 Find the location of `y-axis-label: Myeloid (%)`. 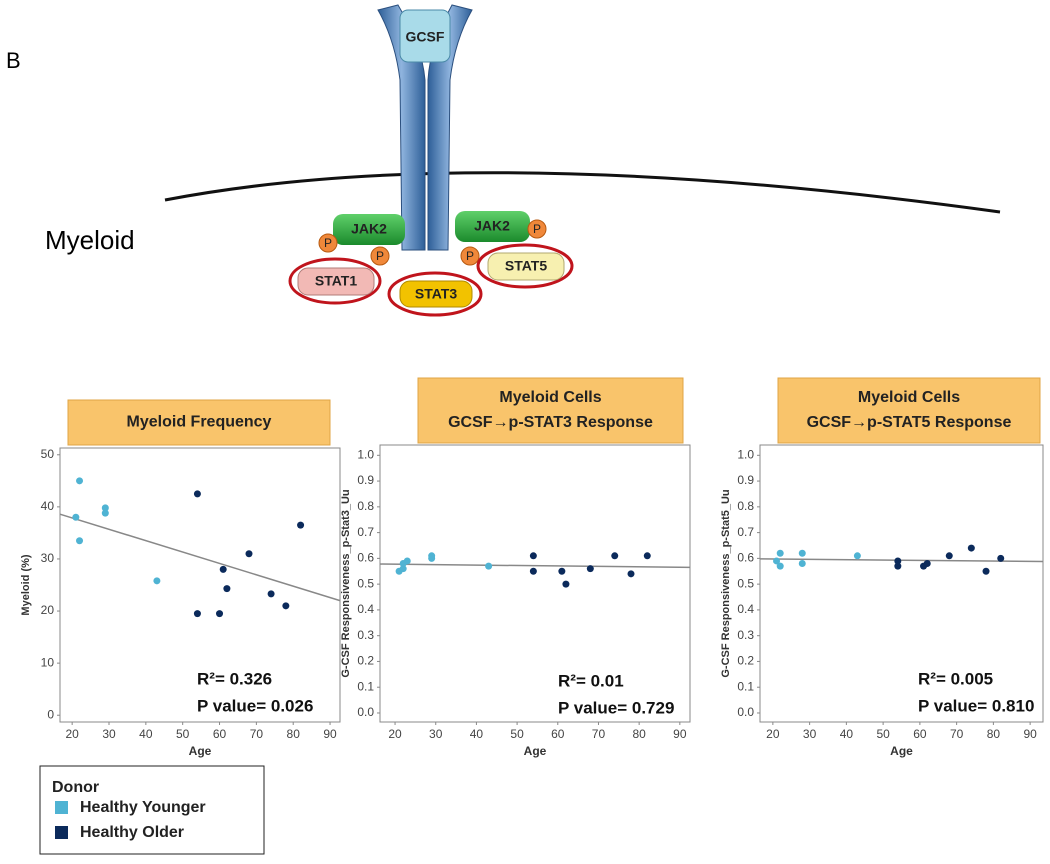

y-axis-label: Myeloid (%) is located at coordinates (26, 584).